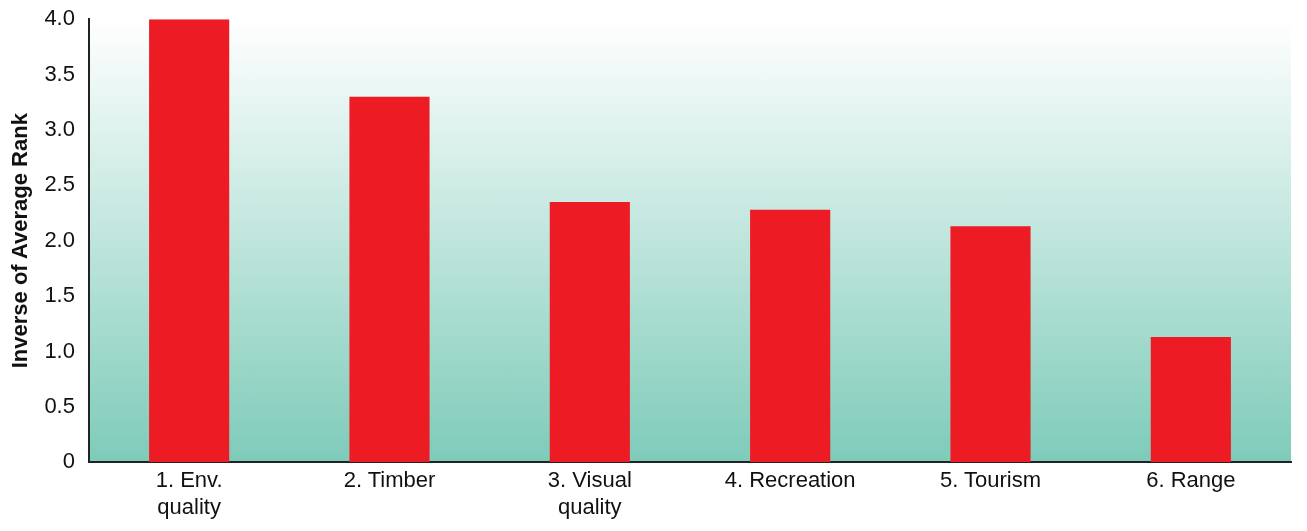 The height and width of the screenshot is (531, 1307). Describe the element at coordinates (1191, 480) in the screenshot. I see `x-tick-label: 6. Range` at that location.